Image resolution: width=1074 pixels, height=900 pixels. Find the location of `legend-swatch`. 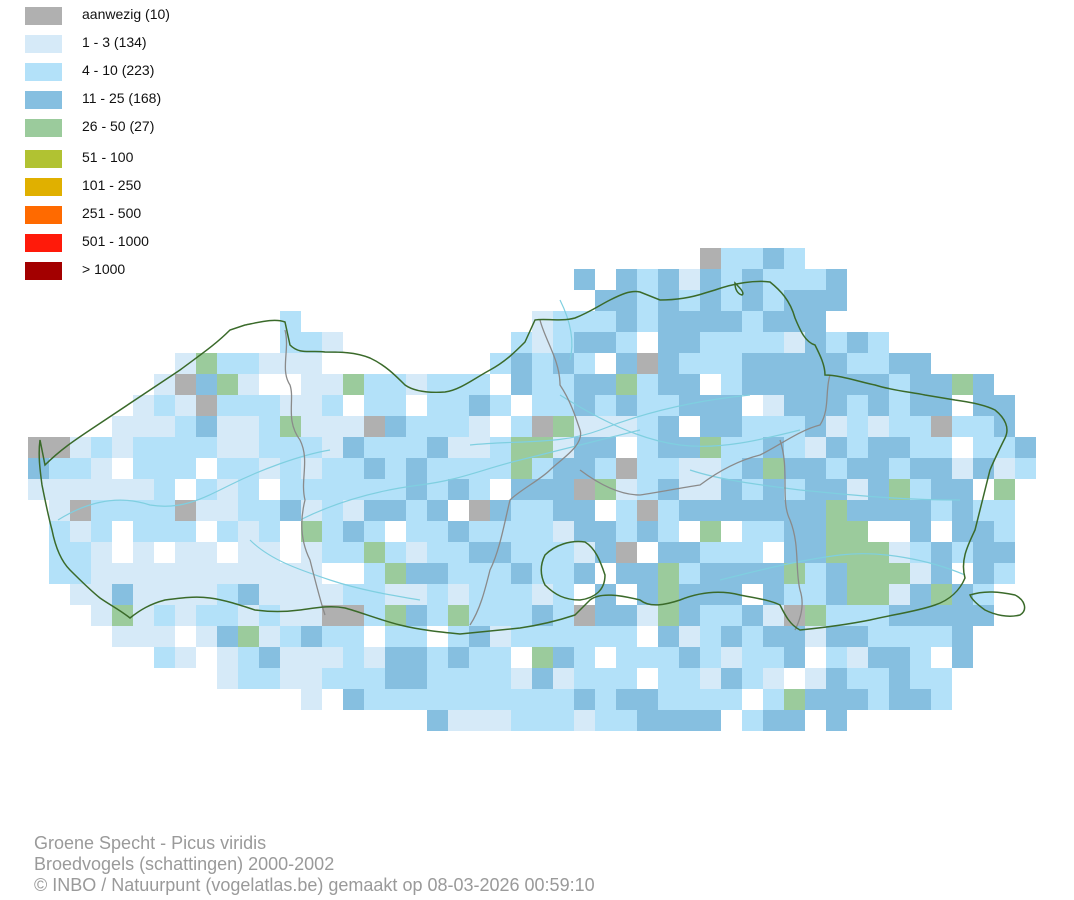

legend-swatch is located at coordinates (43, 159).